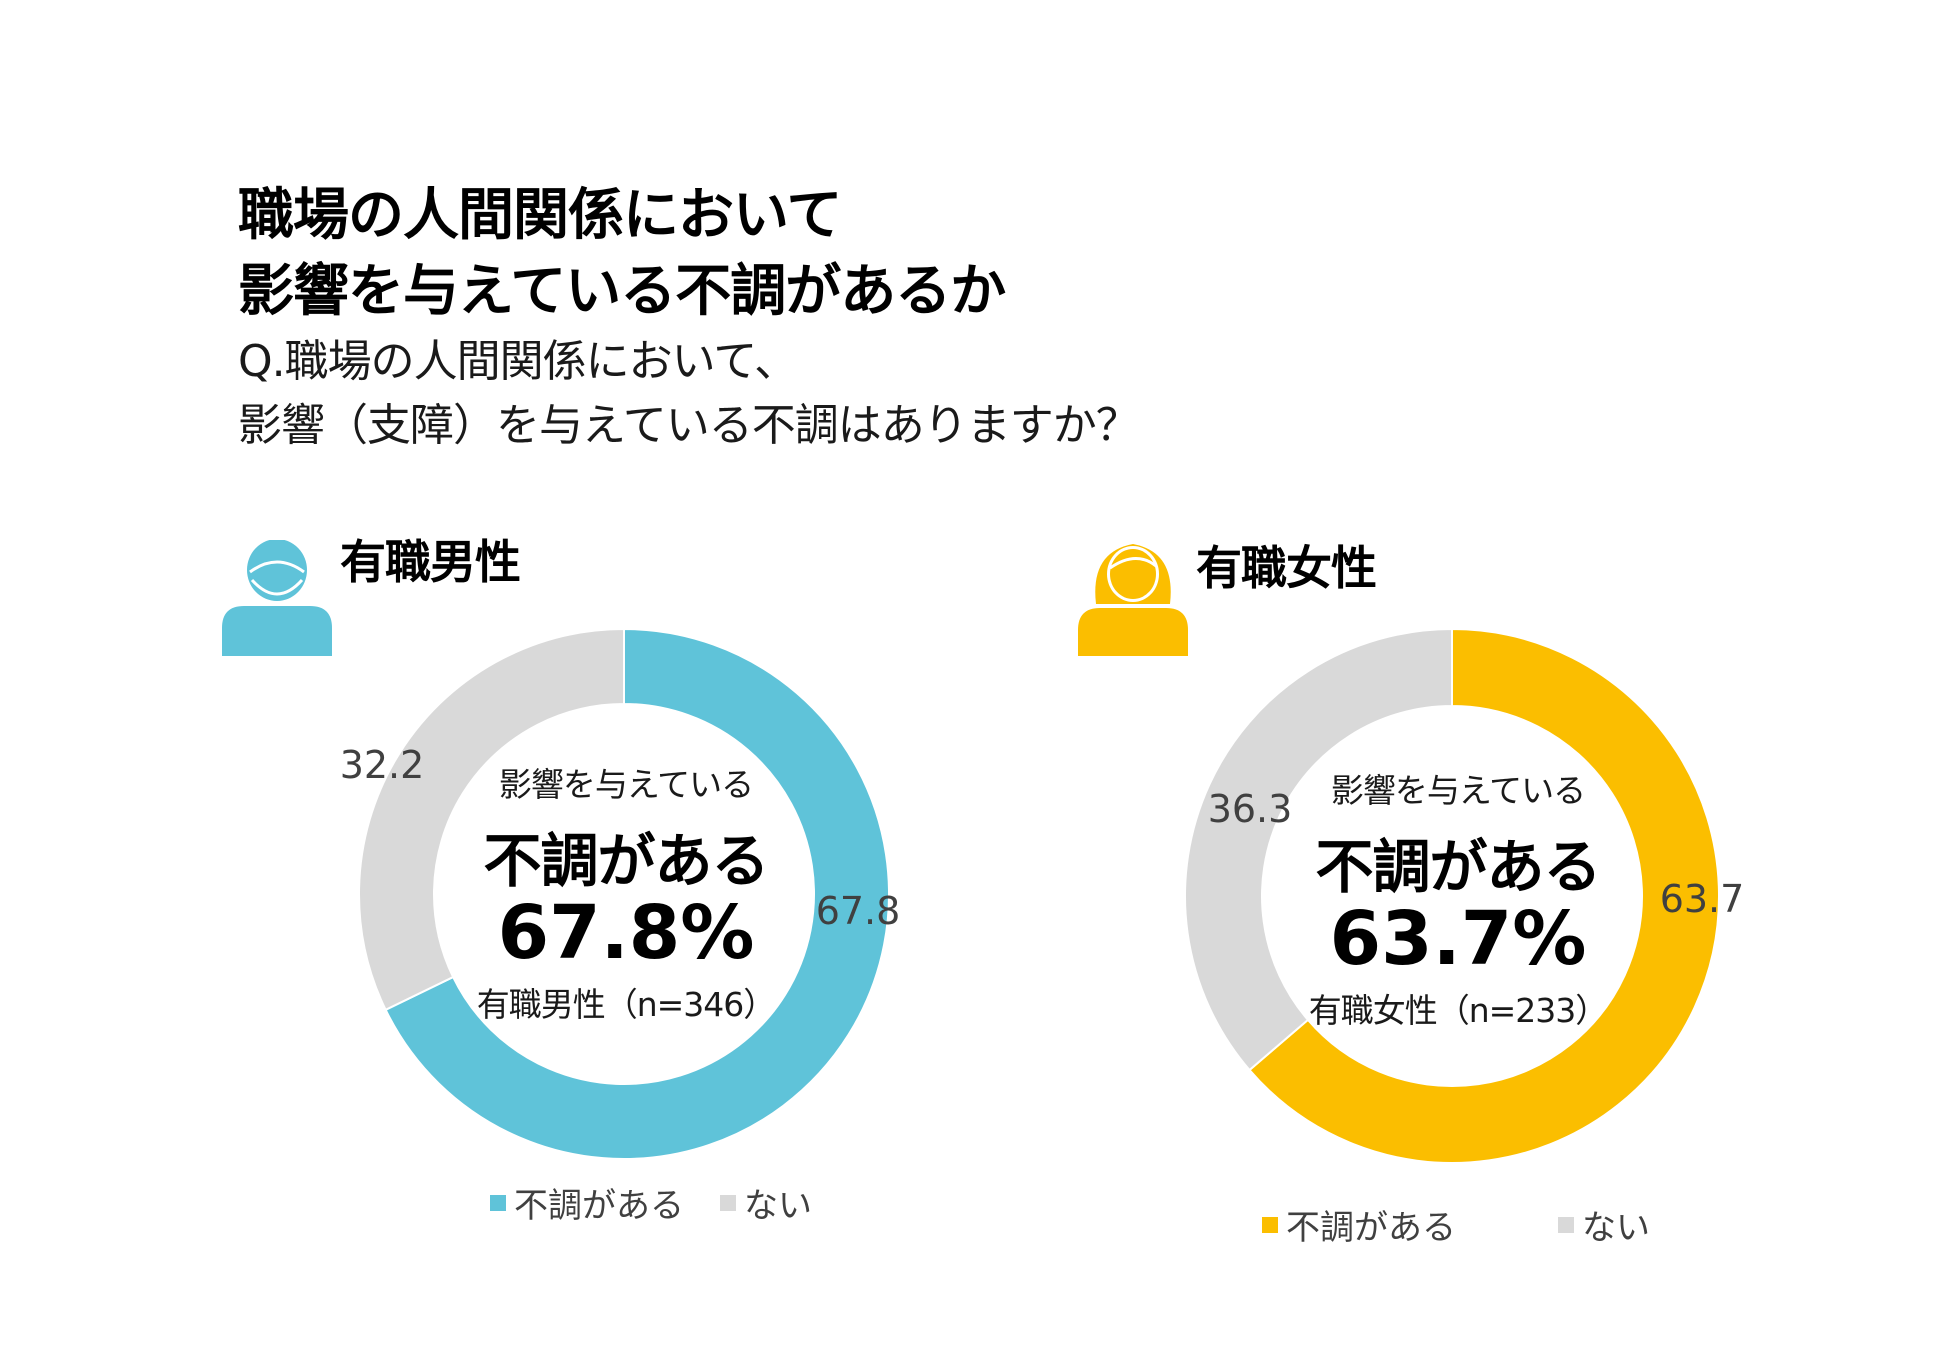 The width and height of the screenshot is (1933, 1350). I want to click on female-legend-no-label: ない, so click(1616, 1228).